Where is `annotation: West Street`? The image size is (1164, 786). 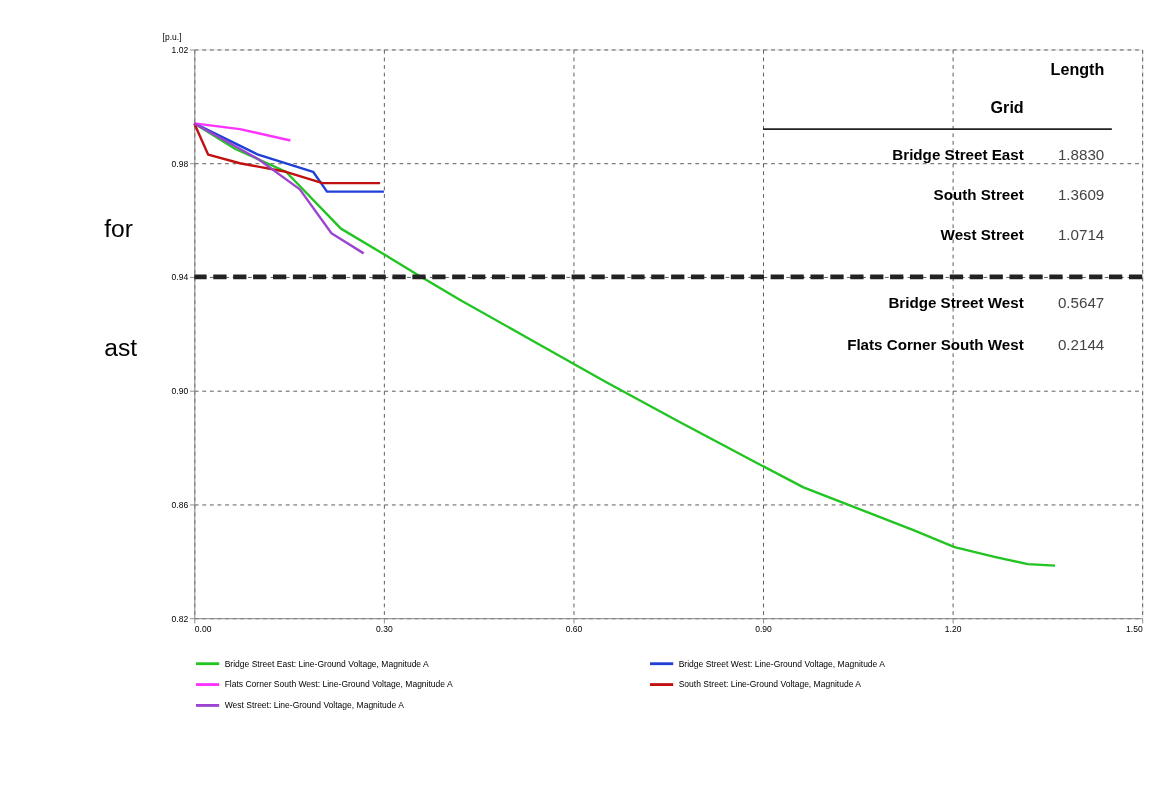 annotation: West Street is located at coordinates (982, 235).